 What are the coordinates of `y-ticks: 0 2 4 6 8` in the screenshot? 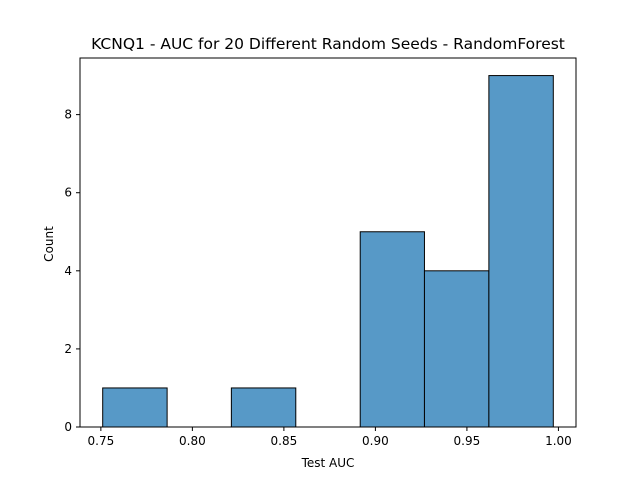 It's located at (72, 271).